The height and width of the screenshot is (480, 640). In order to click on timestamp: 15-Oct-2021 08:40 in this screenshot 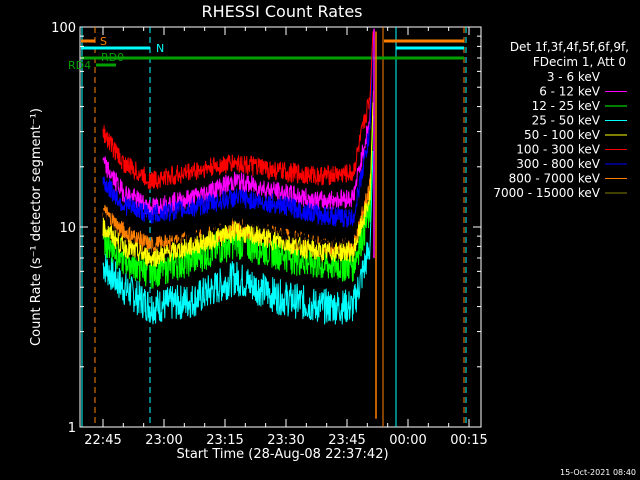, I will do `click(598, 472)`.